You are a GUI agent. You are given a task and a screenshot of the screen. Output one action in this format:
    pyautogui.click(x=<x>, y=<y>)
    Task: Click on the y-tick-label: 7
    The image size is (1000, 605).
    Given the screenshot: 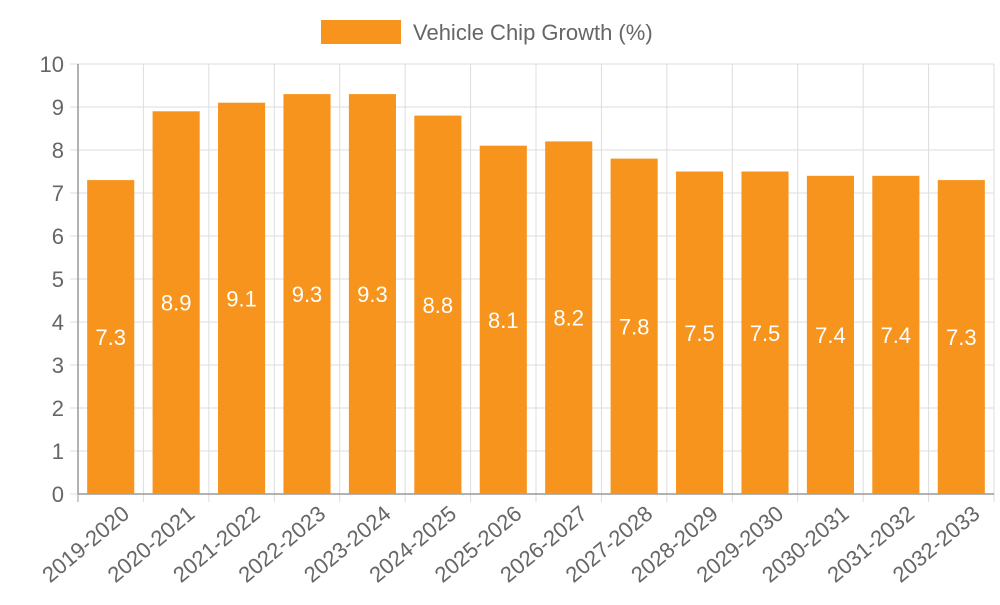 What is the action you would take?
    pyautogui.click(x=58, y=193)
    